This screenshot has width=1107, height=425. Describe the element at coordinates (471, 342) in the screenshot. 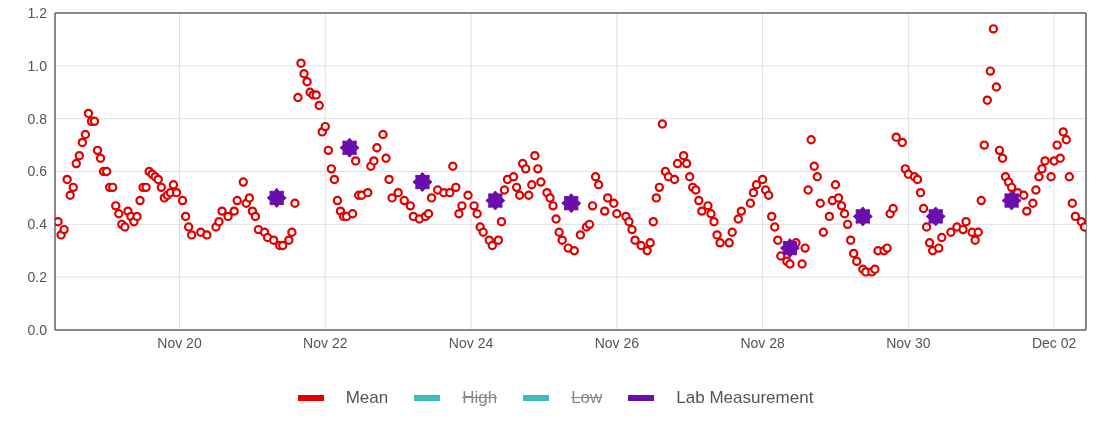

I see `x-tick-label: Nov 24` at that location.